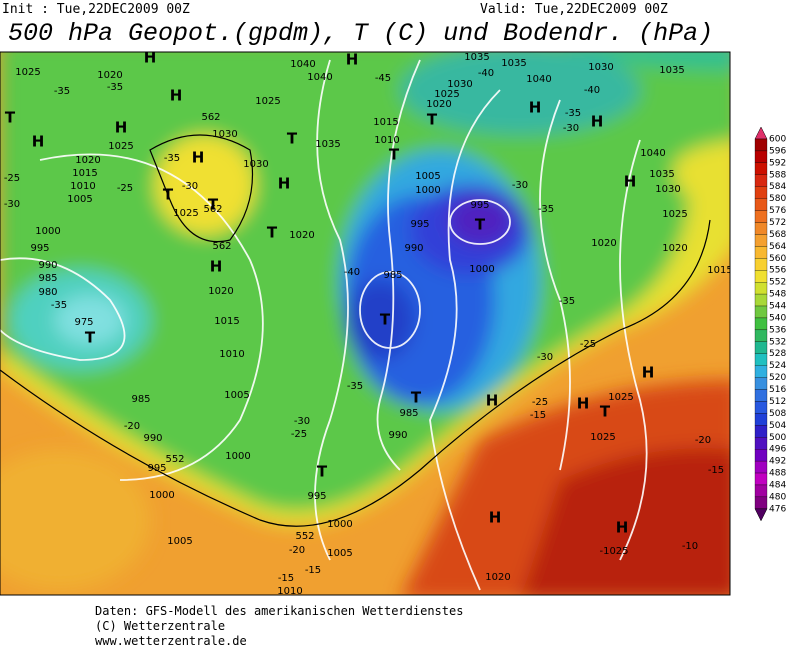  I want to click on colorbar-label: 560, so click(777, 259).